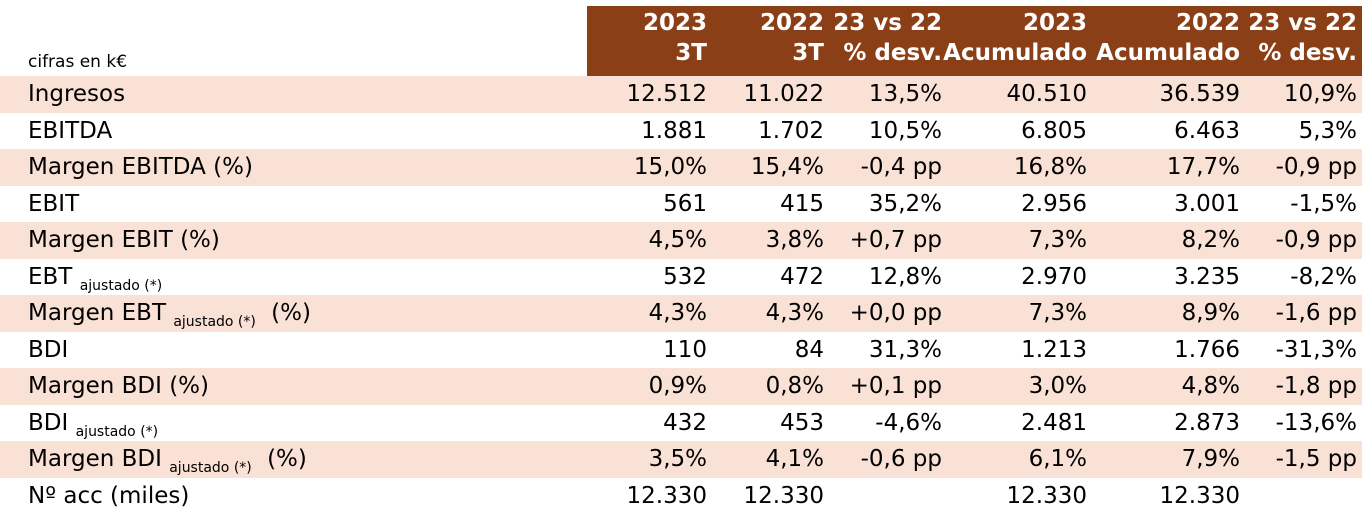  What do you see at coordinates (905, 94) in the screenshot?
I see `table-cell: 13,5%` at bounding box center [905, 94].